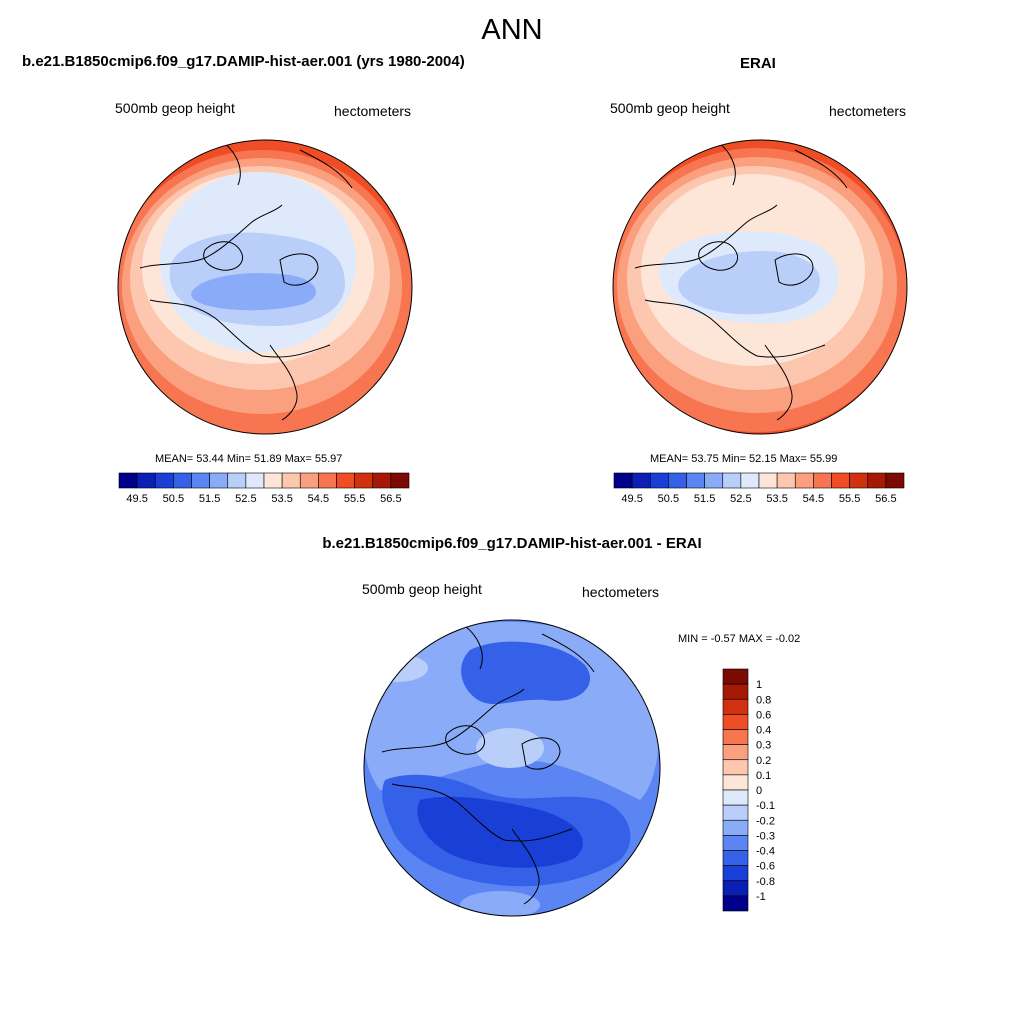  What do you see at coordinates (765, 867) in the screenshot?
I see `diff-colorbar-tick-label: -0.6` at bounding box center [765, 867].